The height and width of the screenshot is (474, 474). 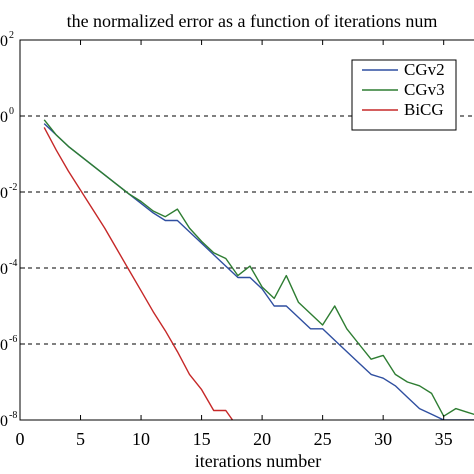 What do you see at coordinates (404, 95) in the screenshot?
I see `legend-box` at bounding box center [404, 95].